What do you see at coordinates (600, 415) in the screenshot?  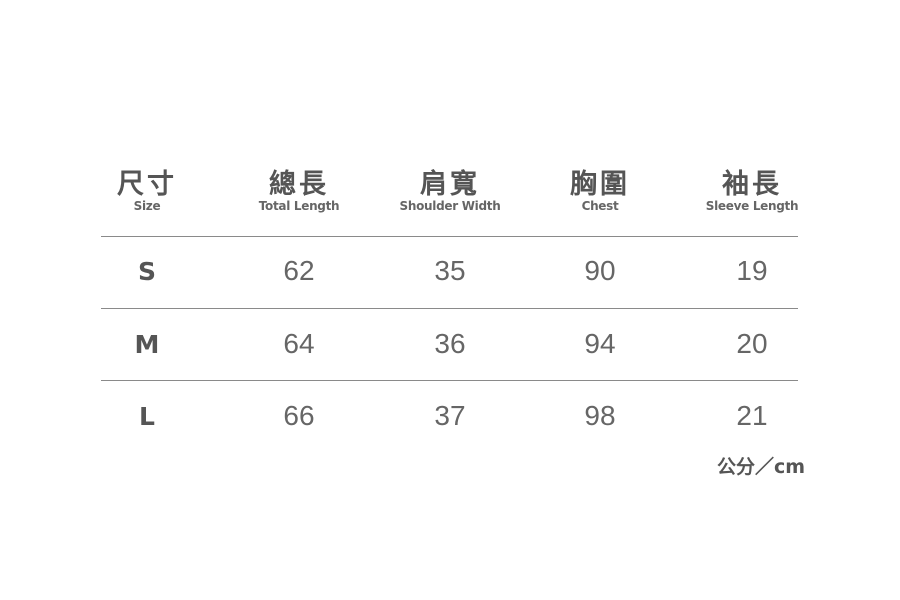 I see `measurement-cell: 98` at bounding box center [600, 415].